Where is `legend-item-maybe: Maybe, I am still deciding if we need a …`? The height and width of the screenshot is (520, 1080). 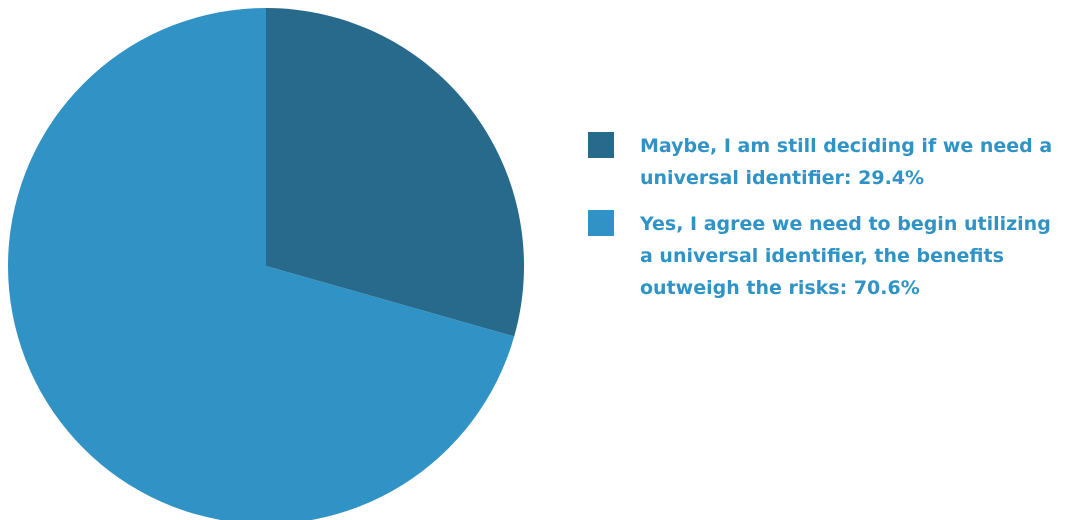
legend-item-maybe: Maybe, I am still deciding if we need a … is located at coordinates (828, 162).